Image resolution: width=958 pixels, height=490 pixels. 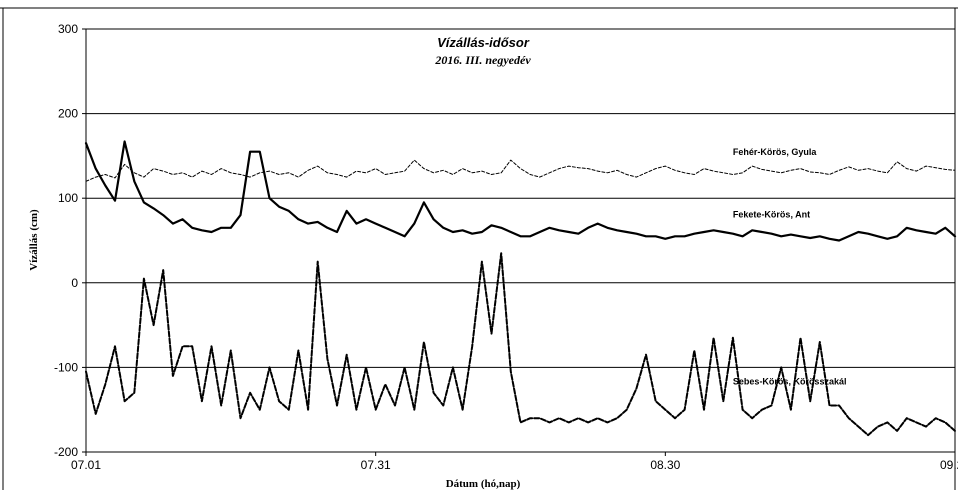 I want to click on x-tick-label-2: 08.30, so click(x=665, y=465).